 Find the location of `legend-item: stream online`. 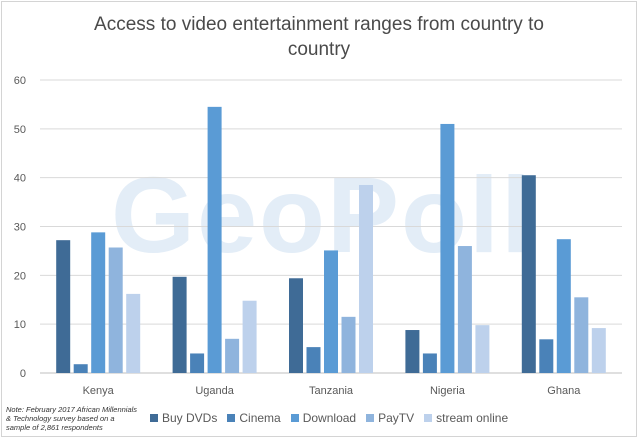

legend-item: stream online is located at coordinates (466, 418).